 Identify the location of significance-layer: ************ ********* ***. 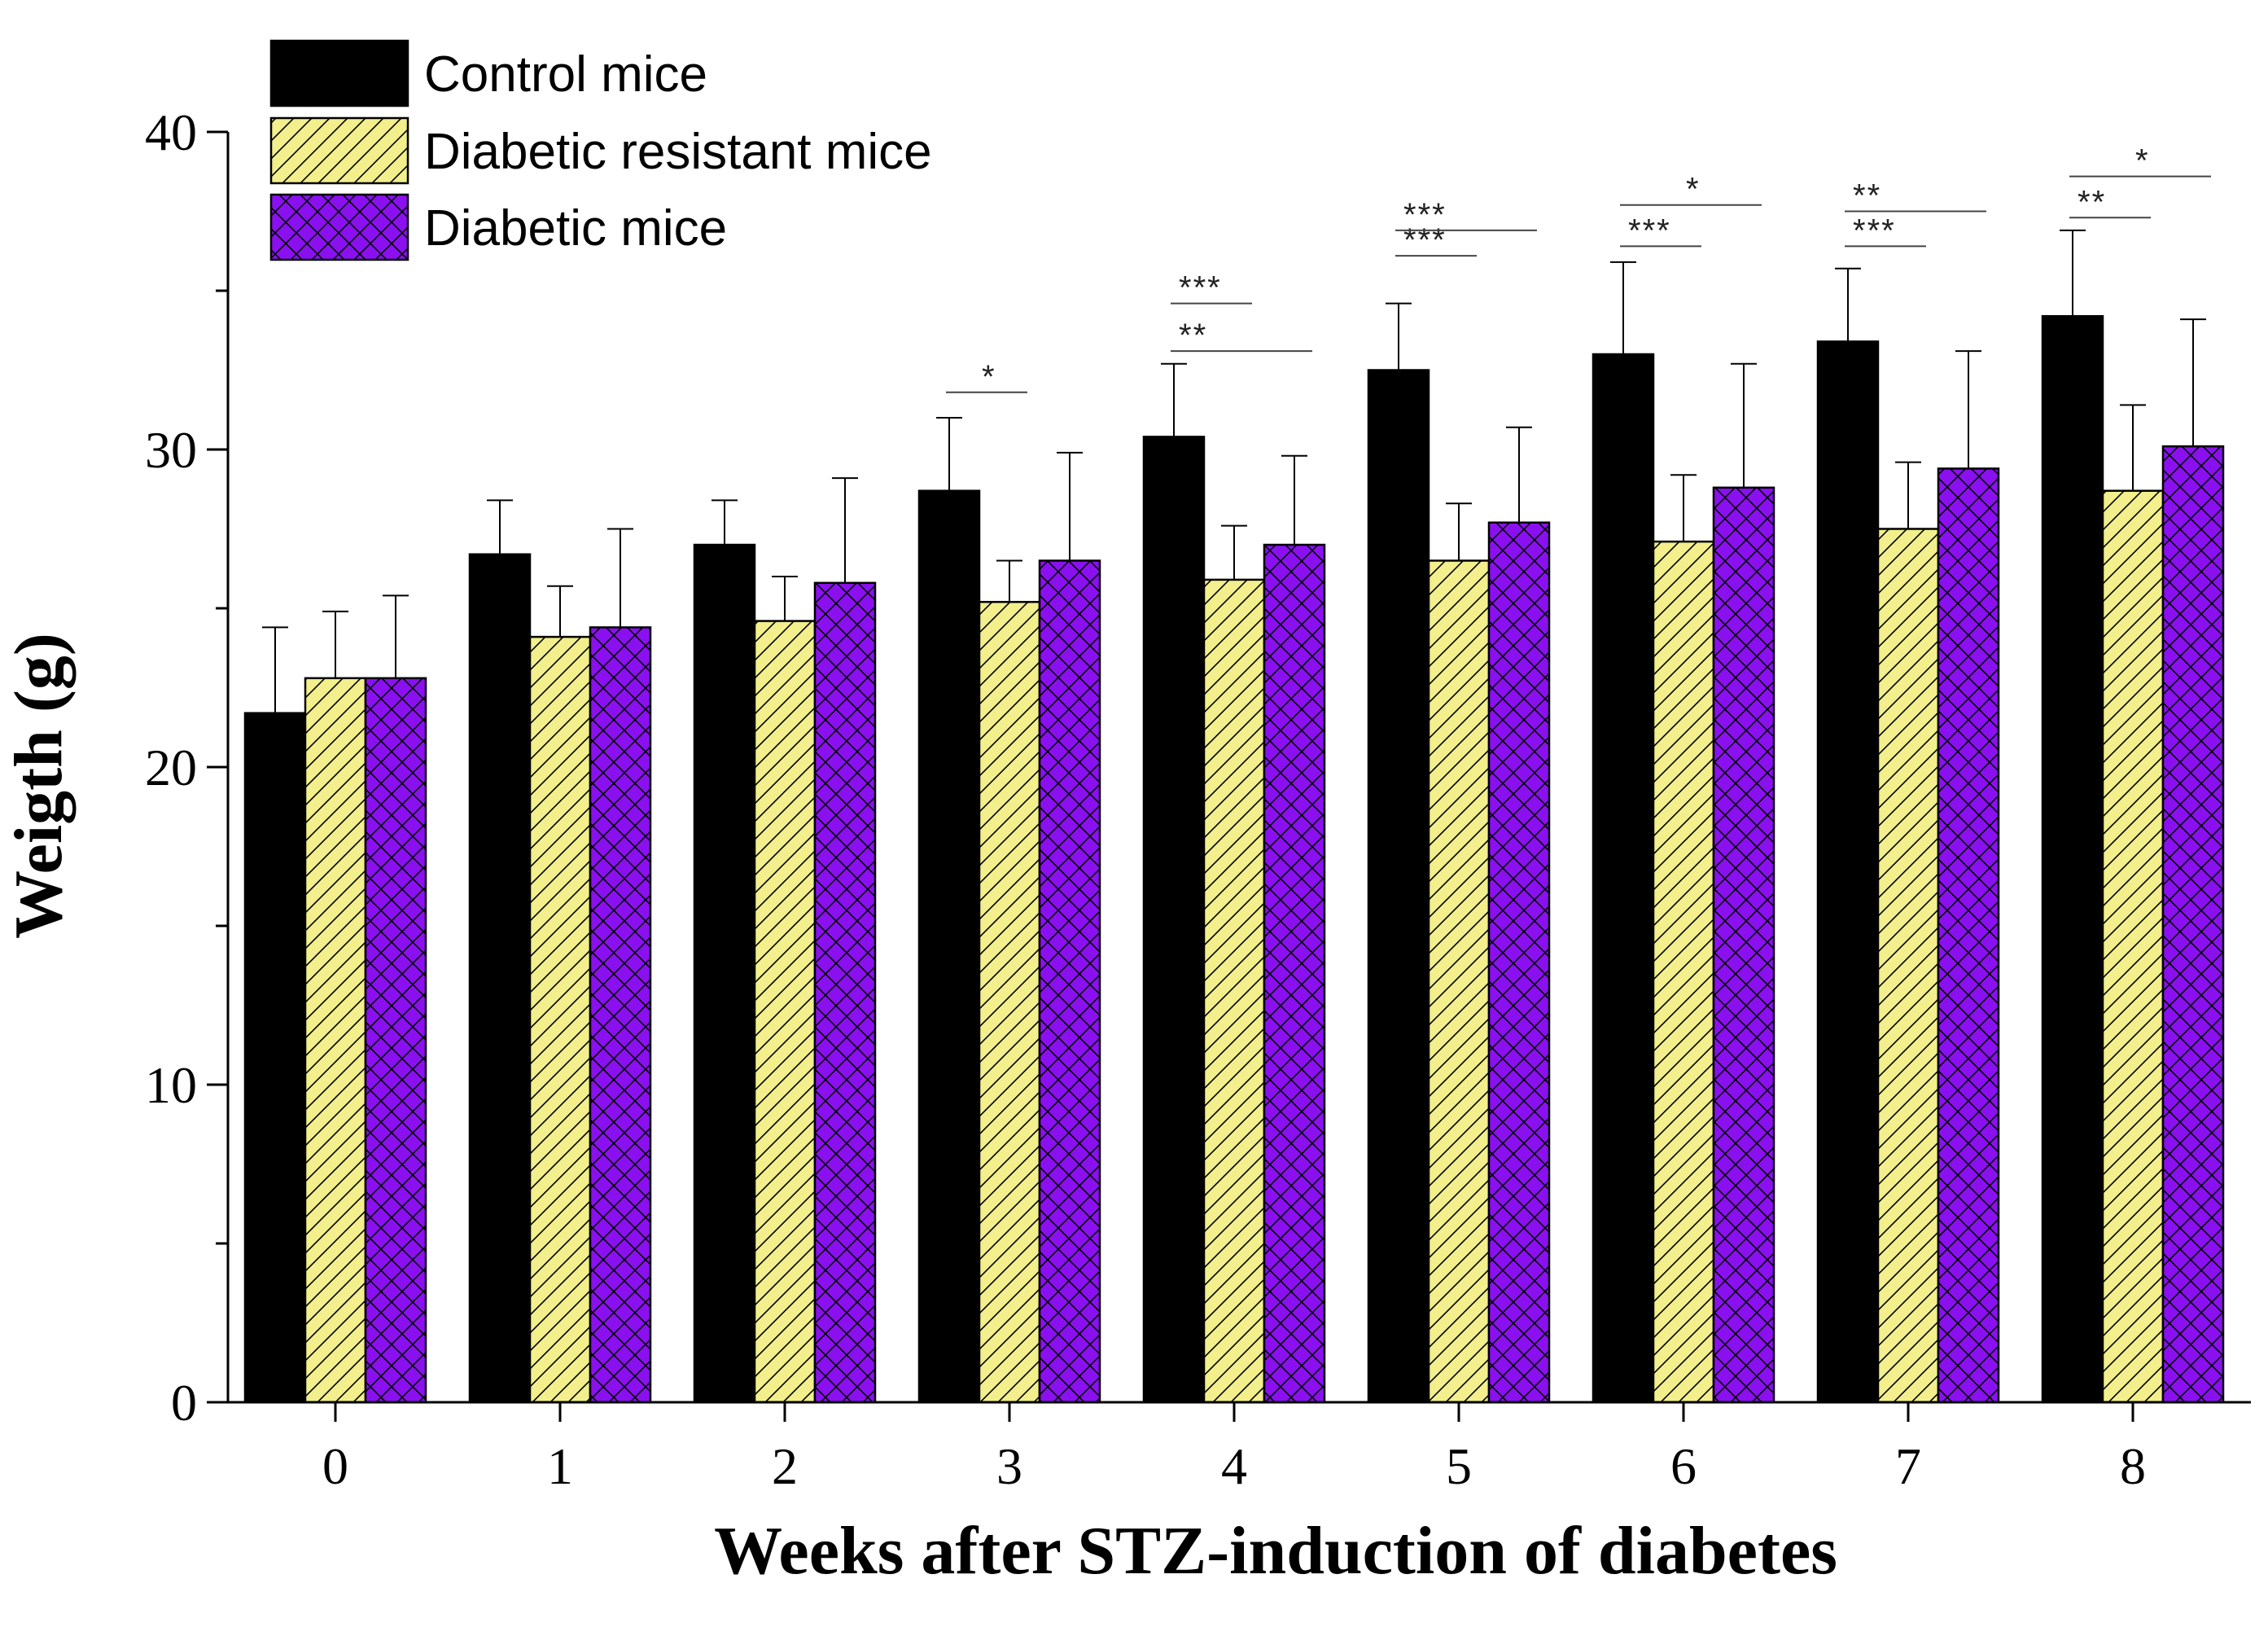
(1578, 269).